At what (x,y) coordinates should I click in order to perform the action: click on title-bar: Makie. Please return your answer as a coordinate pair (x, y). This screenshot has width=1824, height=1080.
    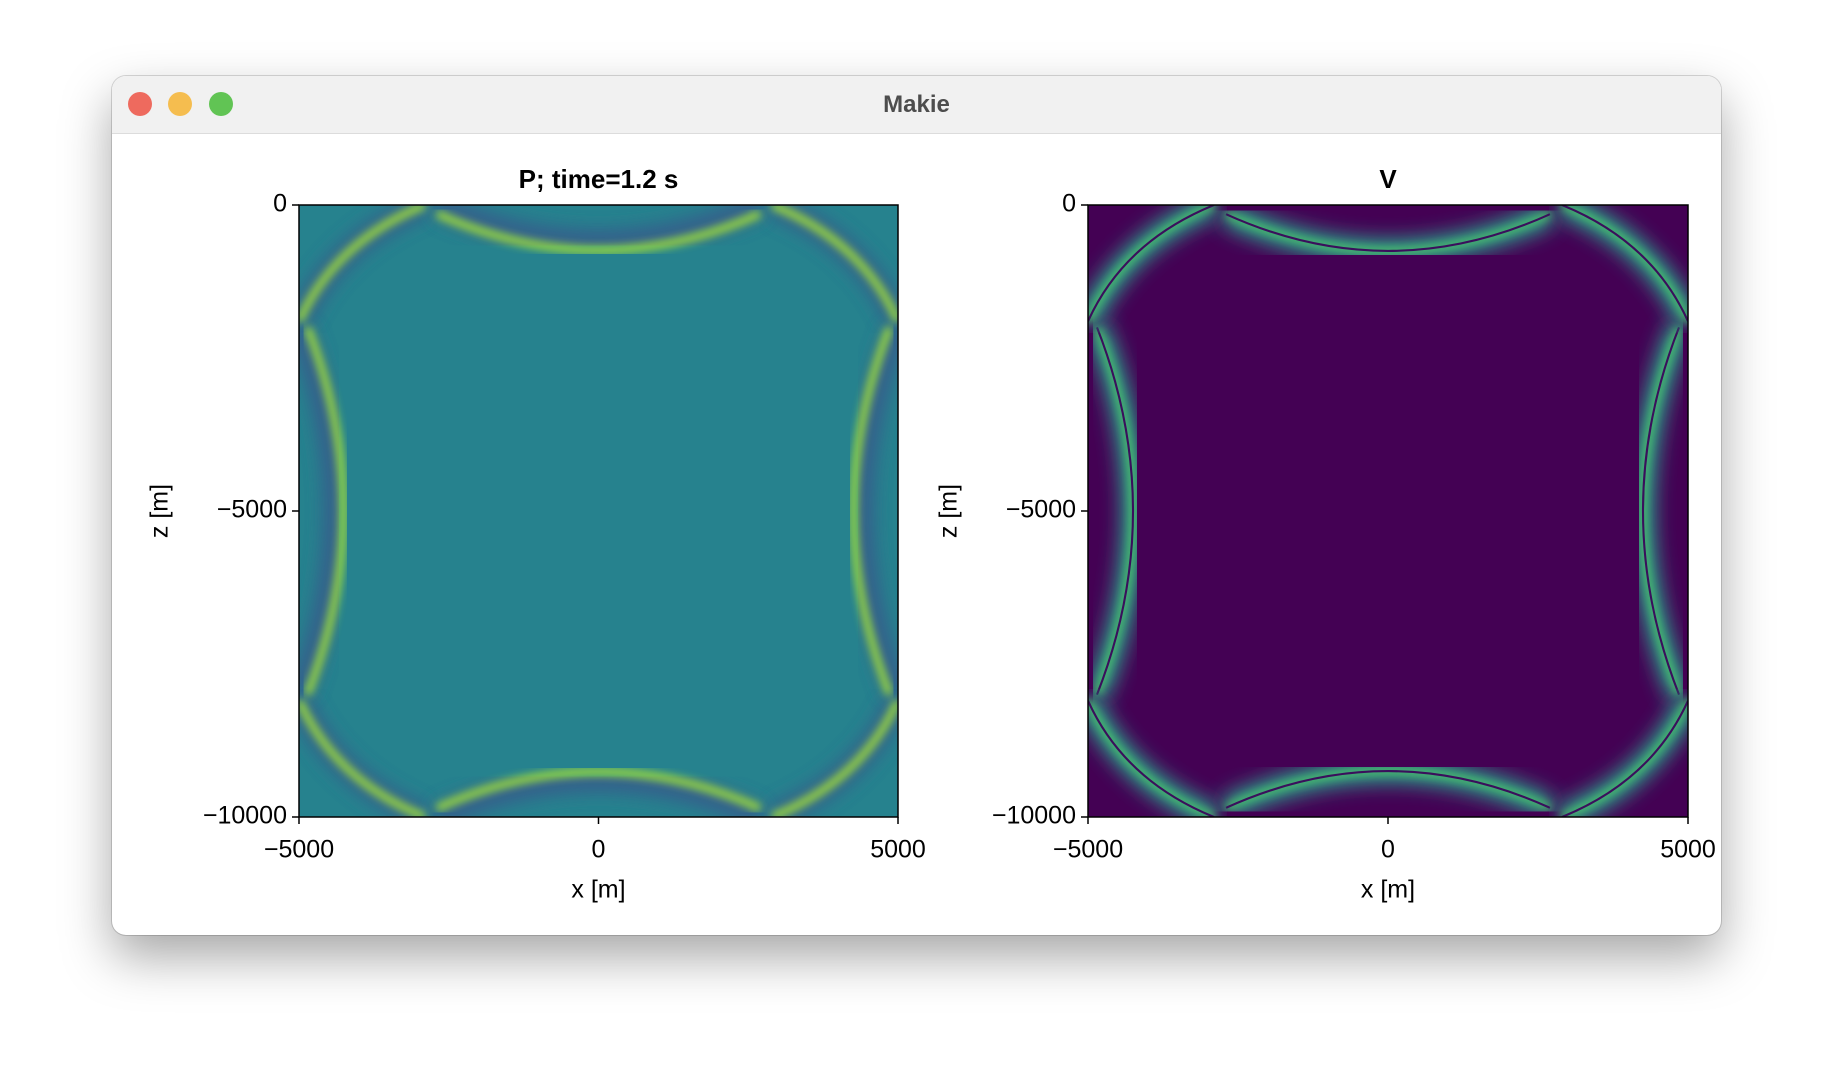
    Looking at the image, I should click on (916, 105).